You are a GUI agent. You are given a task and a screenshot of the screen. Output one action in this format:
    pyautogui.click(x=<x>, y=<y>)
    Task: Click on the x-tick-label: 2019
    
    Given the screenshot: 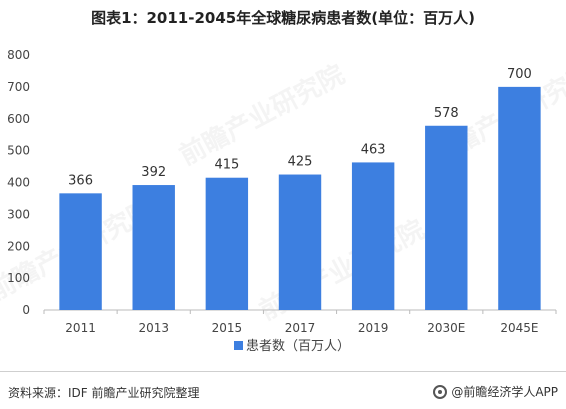 What is the action you would take?
    pyautogui.click(x=373, y=328)
    